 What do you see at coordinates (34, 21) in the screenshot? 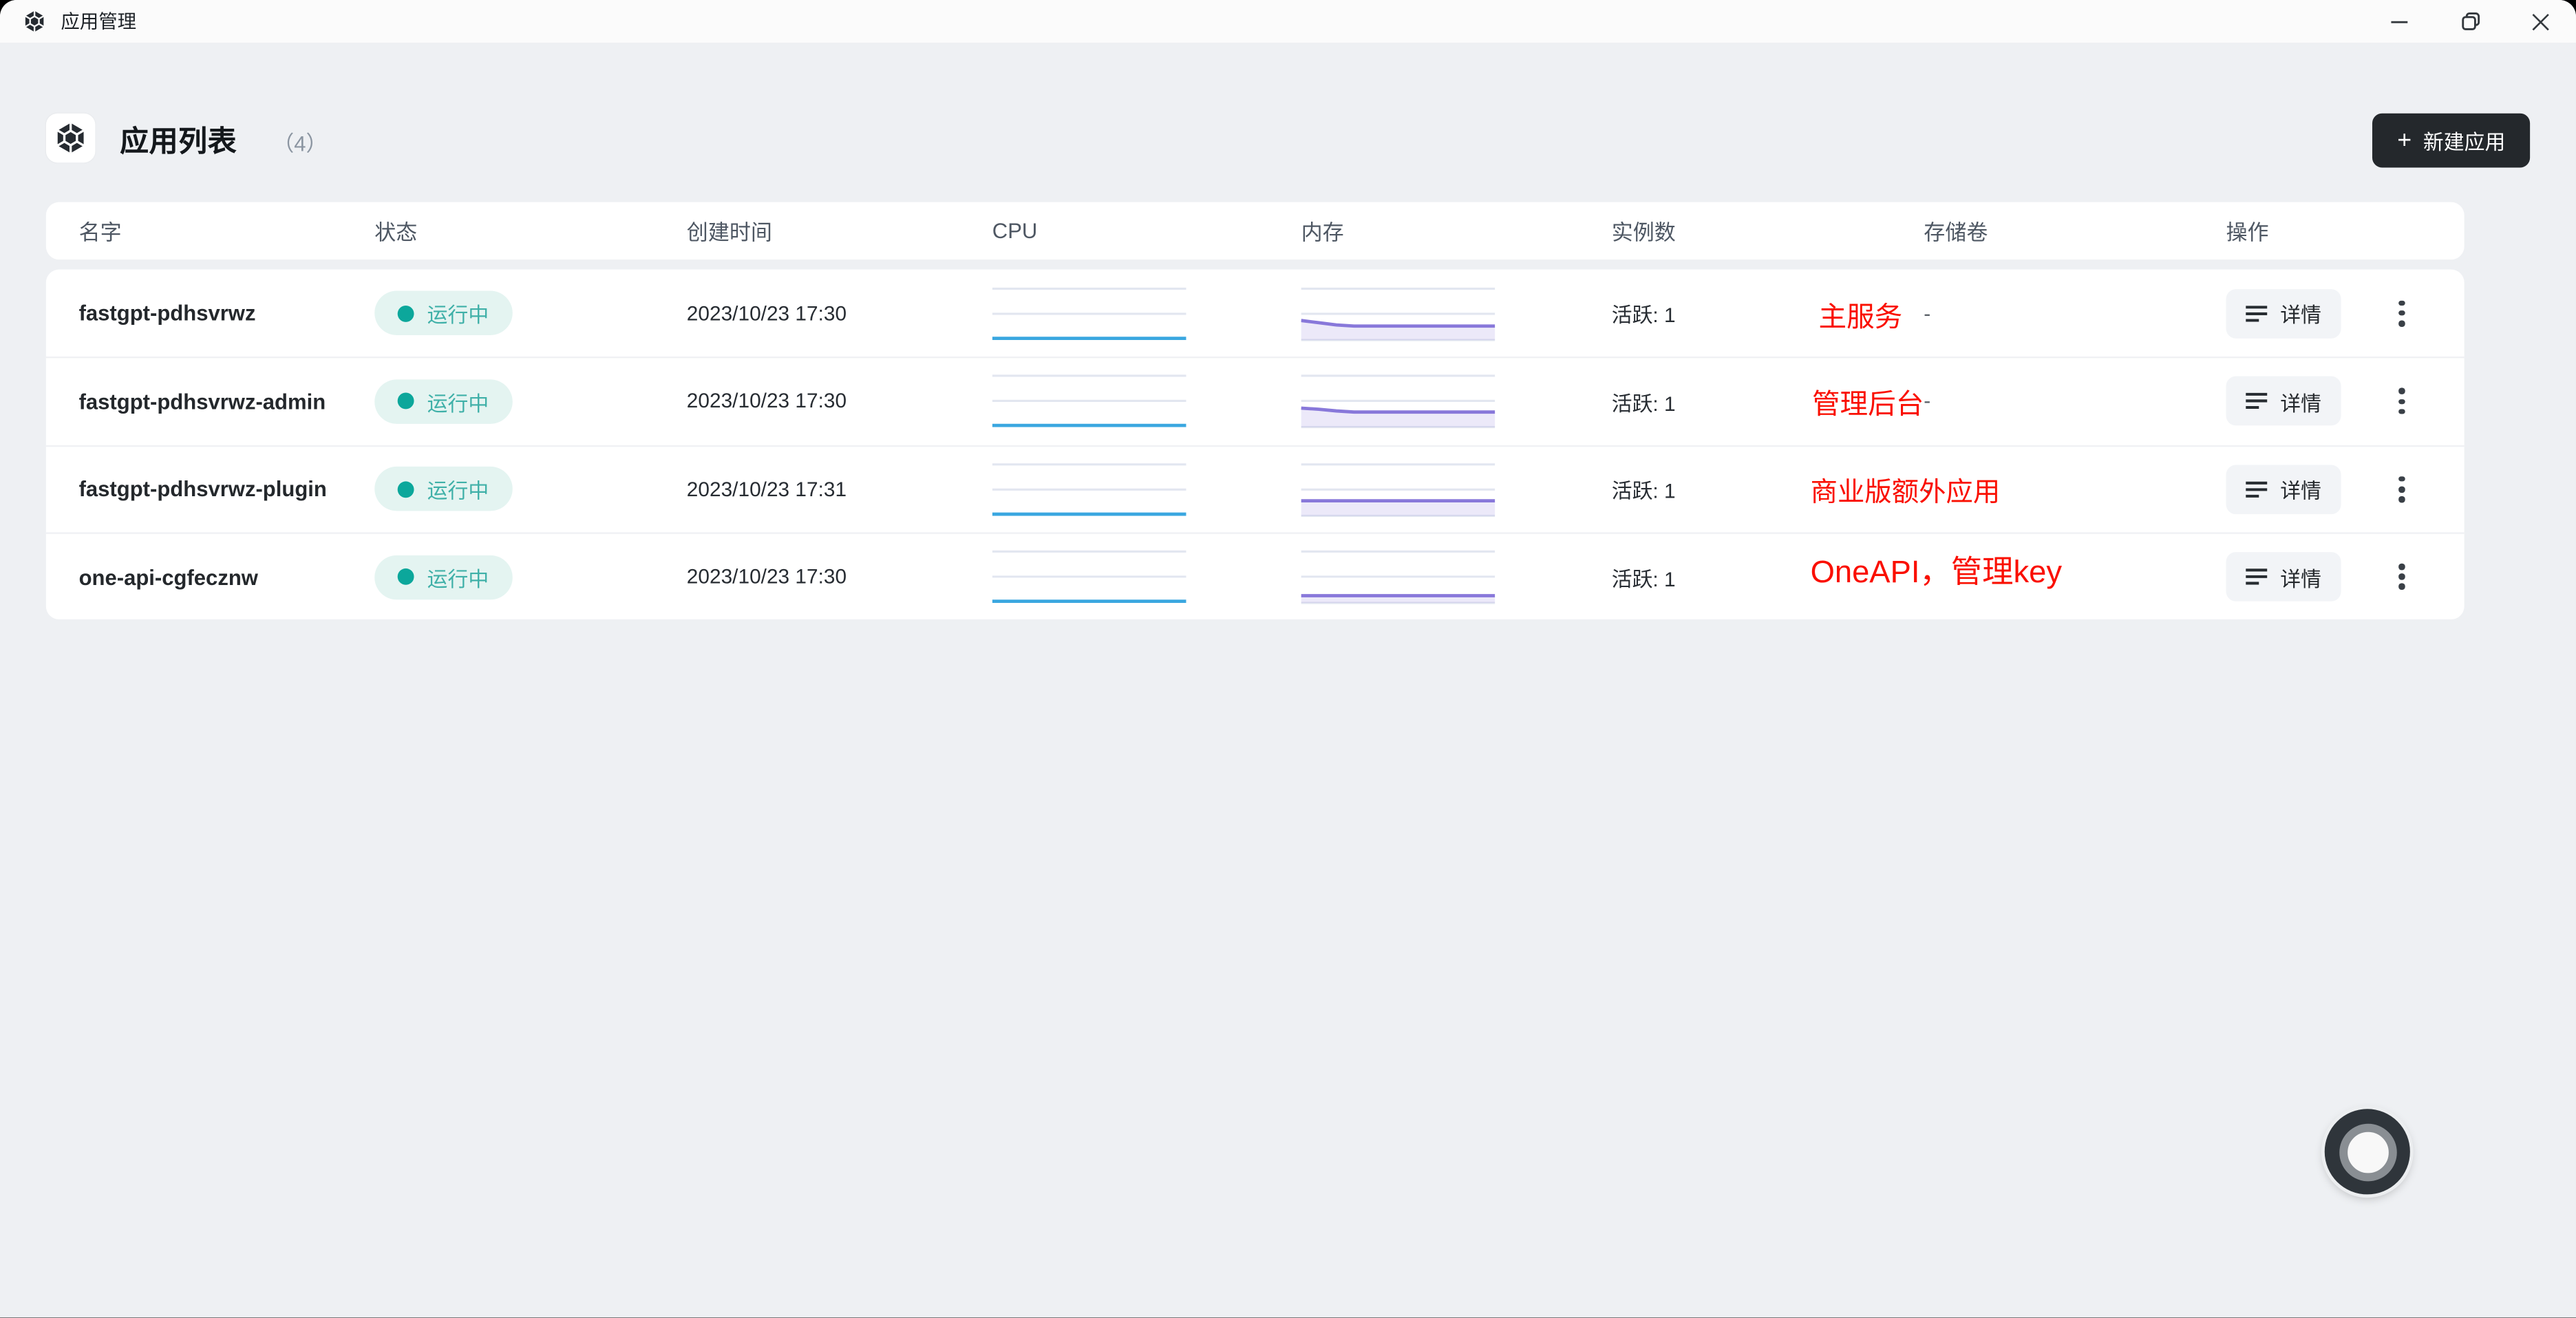
I see `app-logo-icon` at bounding box center [34, 21].